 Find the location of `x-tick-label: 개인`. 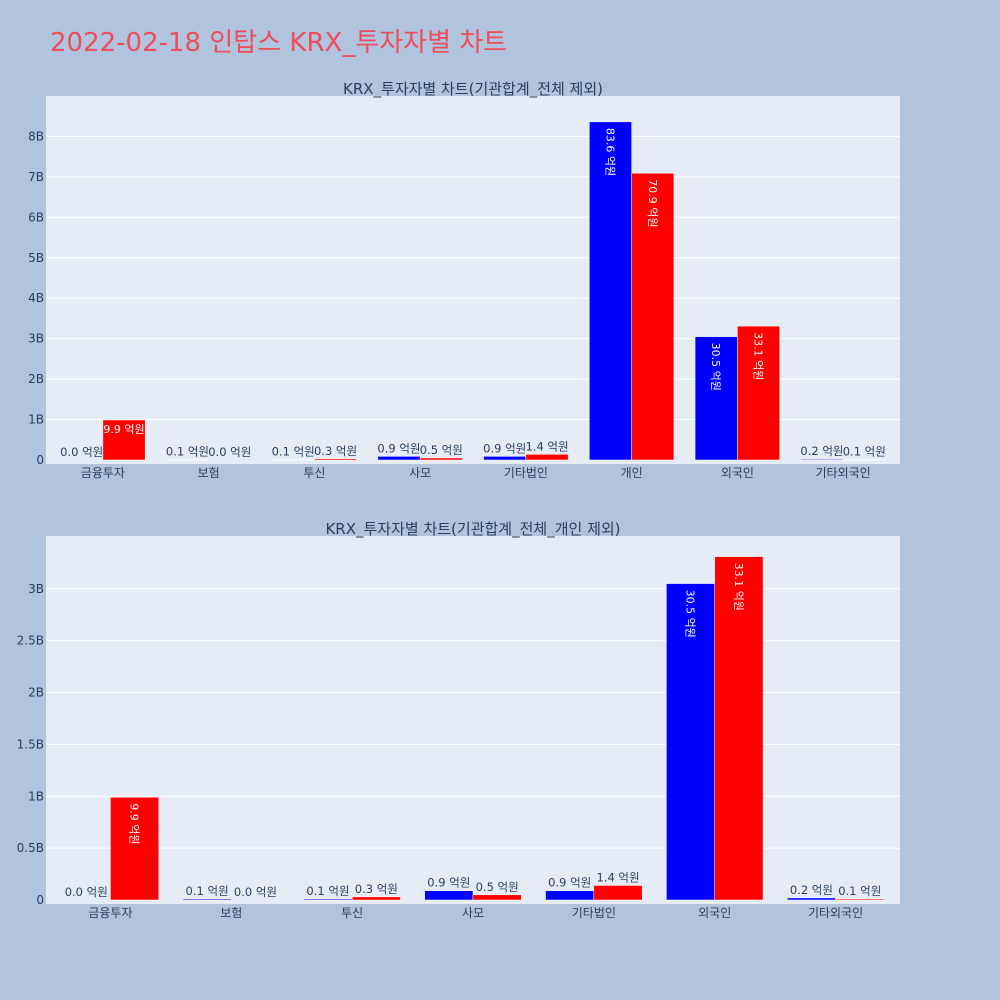

x-tick-label: 개인 is located at coordinates (632, 473).